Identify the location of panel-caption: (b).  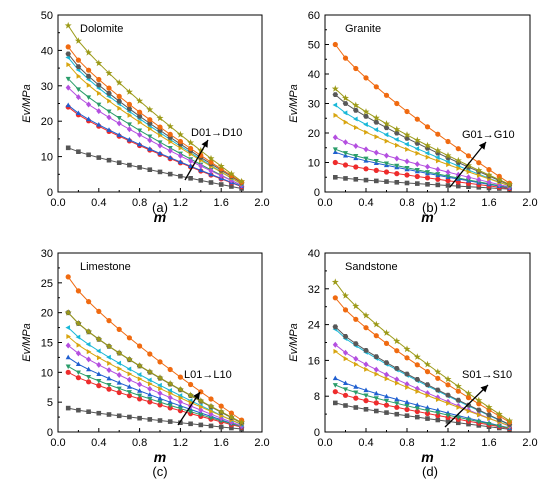
(430, 207).